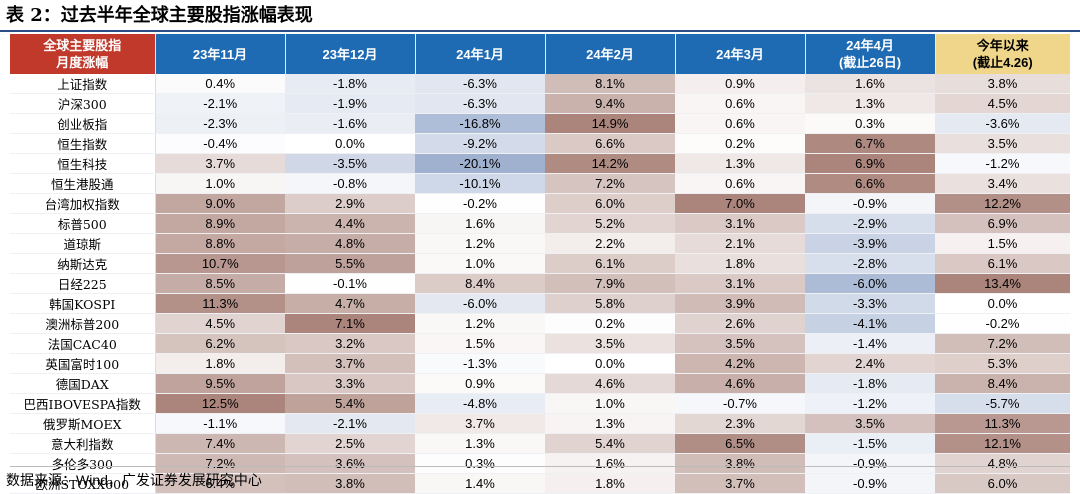  What do you see at coordinates (220, 203) in the screenshot?
I see `value-cell: 9.0%` at bounding box center [220, 203].